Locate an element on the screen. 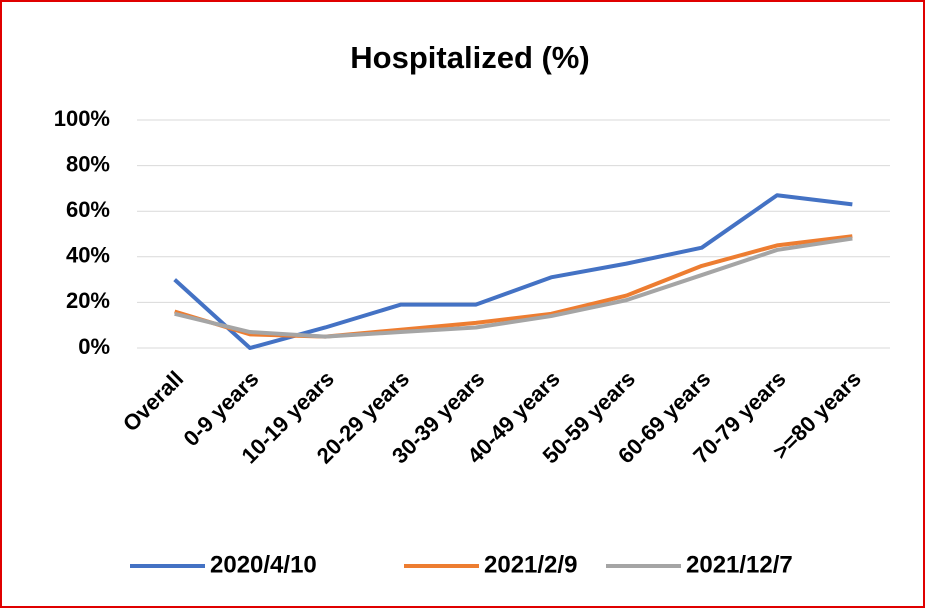 The width and height of the screenshot is (925, 608). y-tick-label: 80% is located at coordinates (88, 163).